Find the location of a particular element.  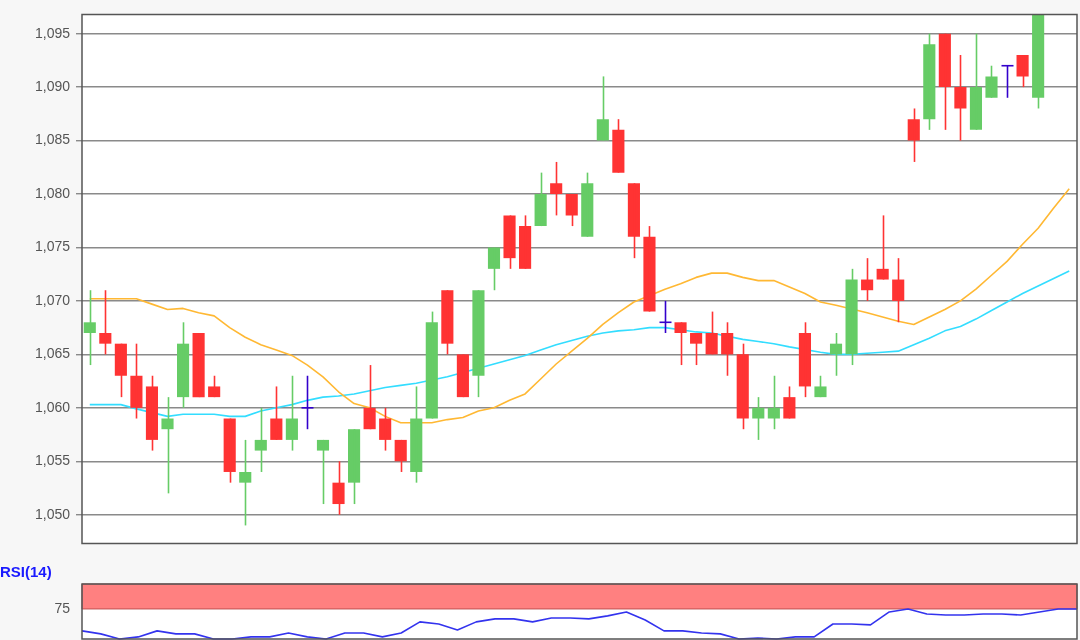

y-tick-label: 1,075 is located at coordinates (52, 246).